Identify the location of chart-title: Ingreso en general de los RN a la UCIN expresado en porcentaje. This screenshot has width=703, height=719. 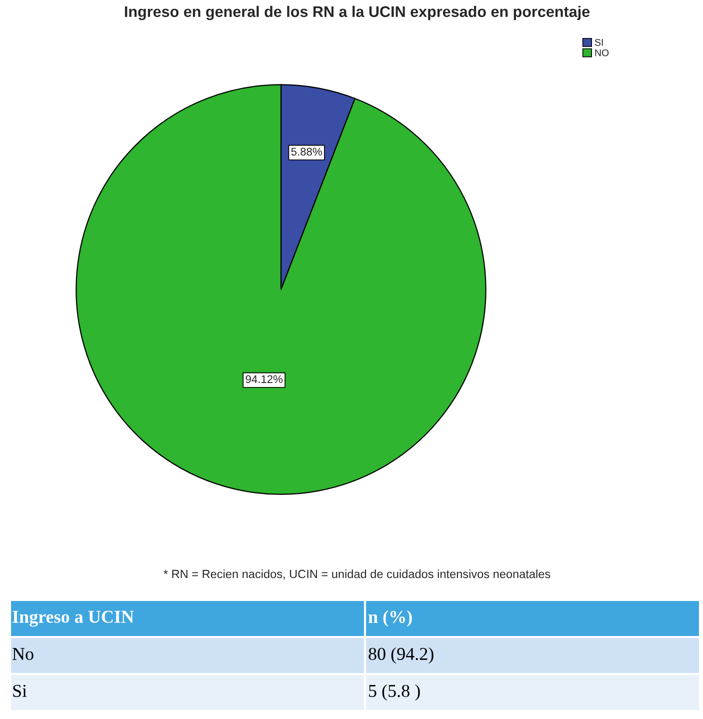
(357, 13).